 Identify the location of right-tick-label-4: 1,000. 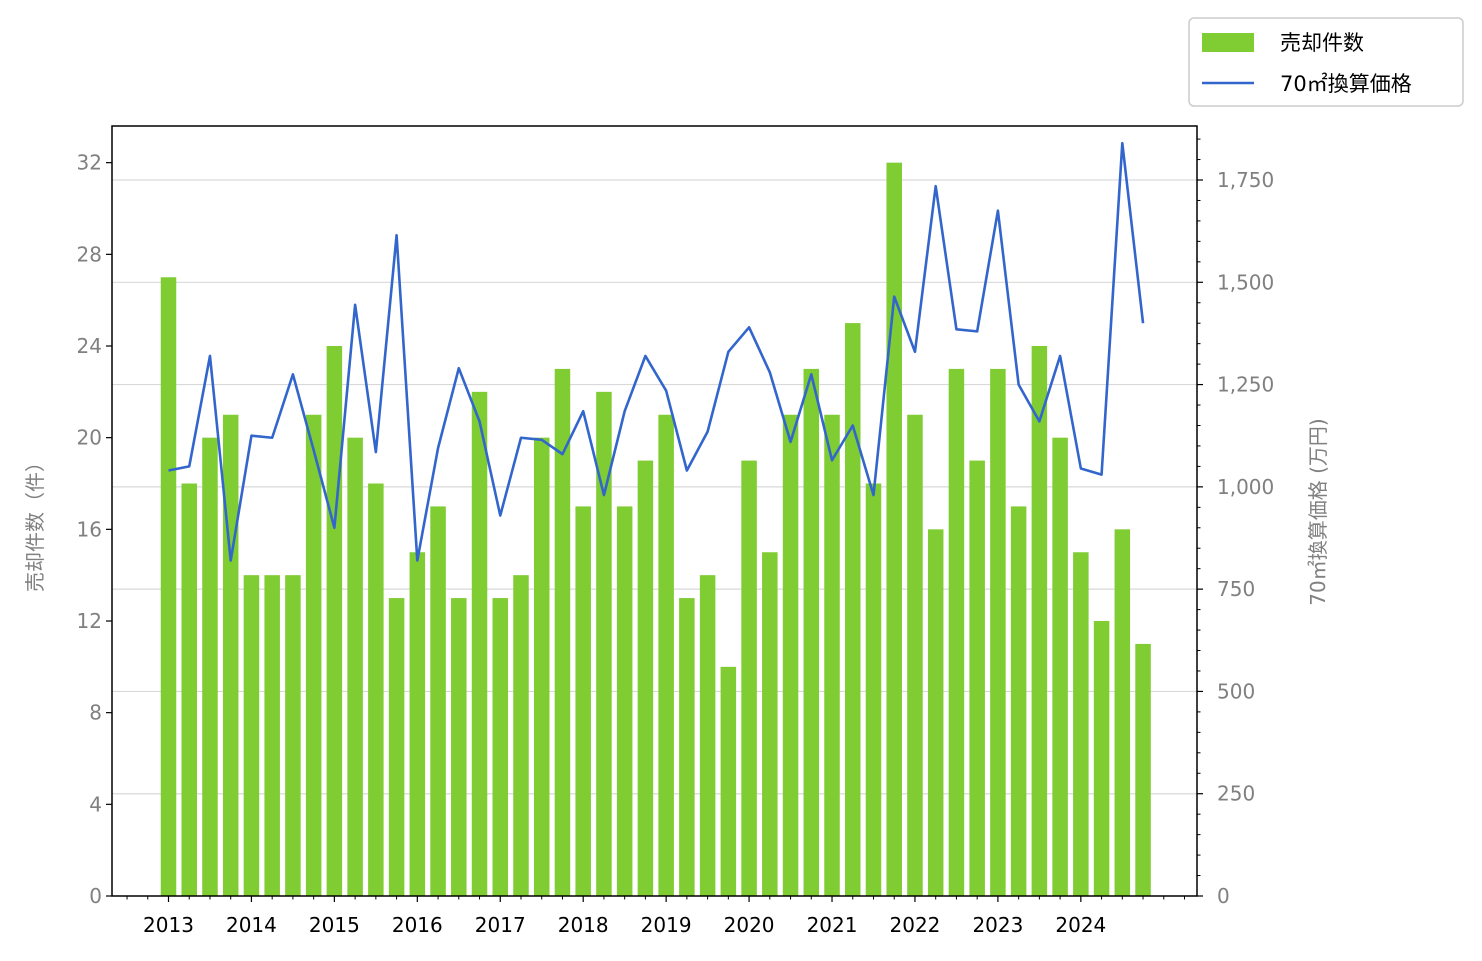
(1245, 487).